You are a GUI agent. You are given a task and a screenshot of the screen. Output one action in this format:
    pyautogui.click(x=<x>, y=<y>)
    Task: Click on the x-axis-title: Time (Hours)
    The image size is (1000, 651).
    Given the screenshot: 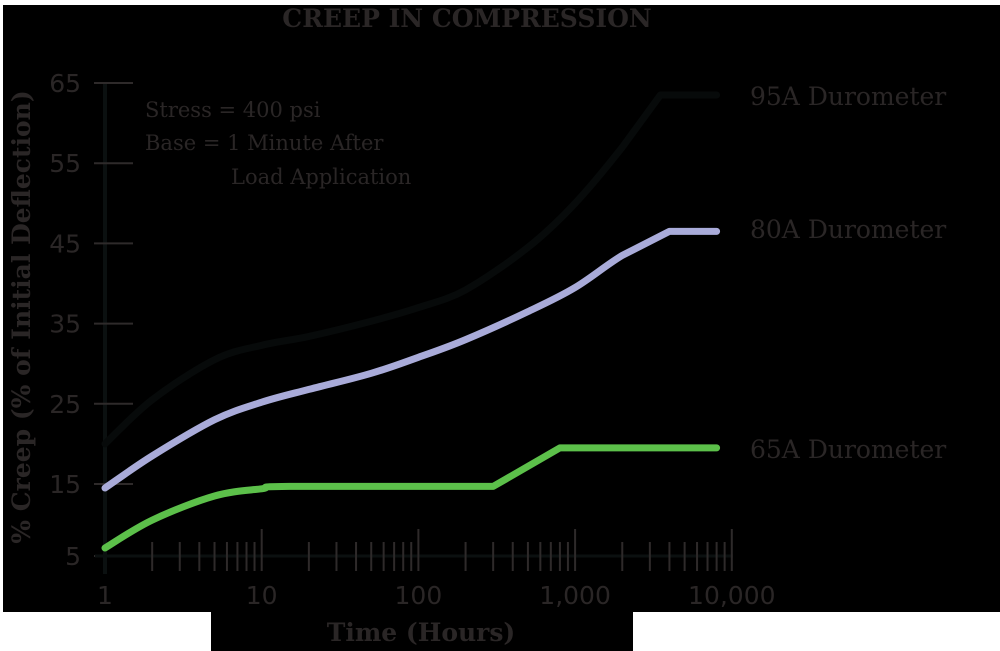 What is the action you would take?
    pyautogui.click(x=421, y=632)
    